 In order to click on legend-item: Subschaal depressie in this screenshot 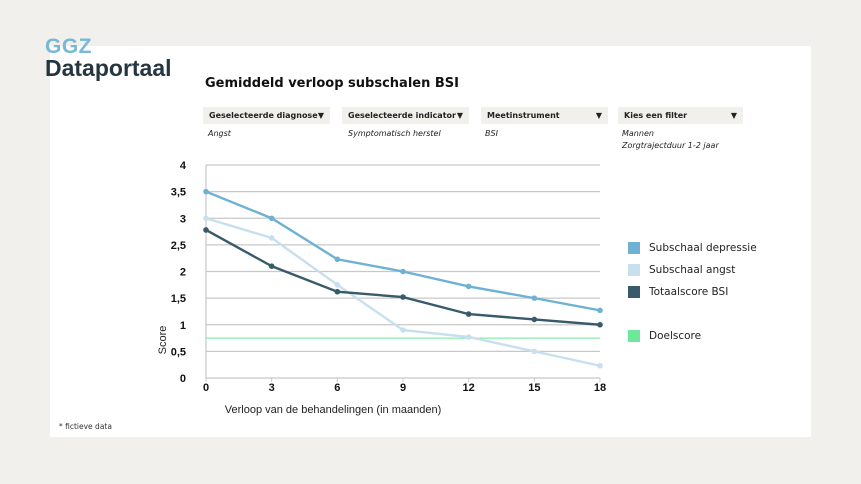, I will do `click(692, 248)`.